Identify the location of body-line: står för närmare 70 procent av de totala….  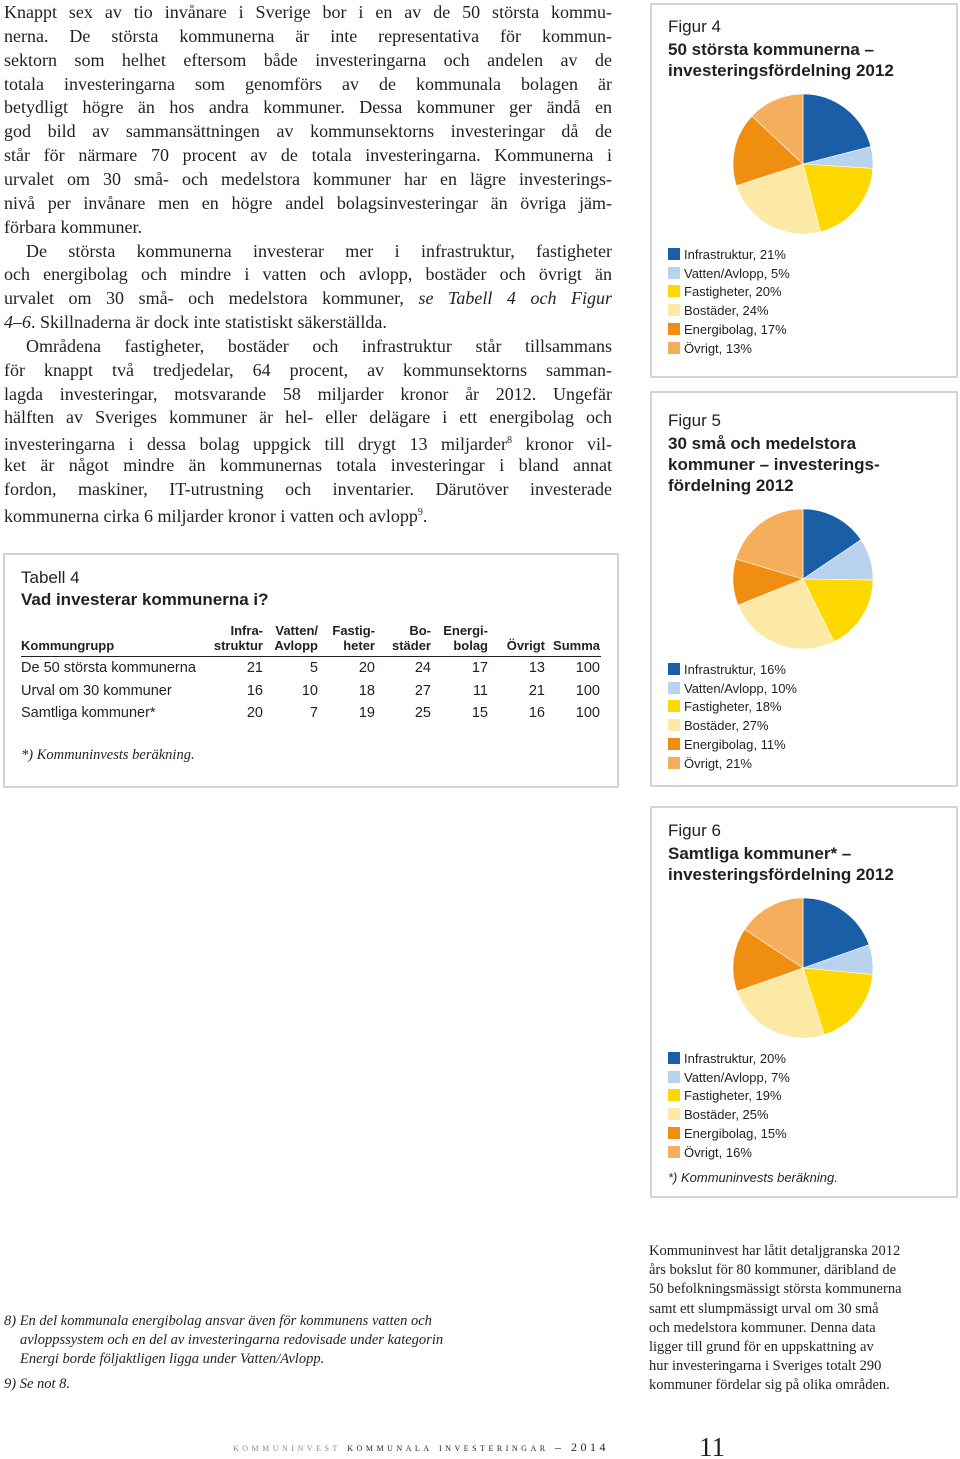
(308, 155).